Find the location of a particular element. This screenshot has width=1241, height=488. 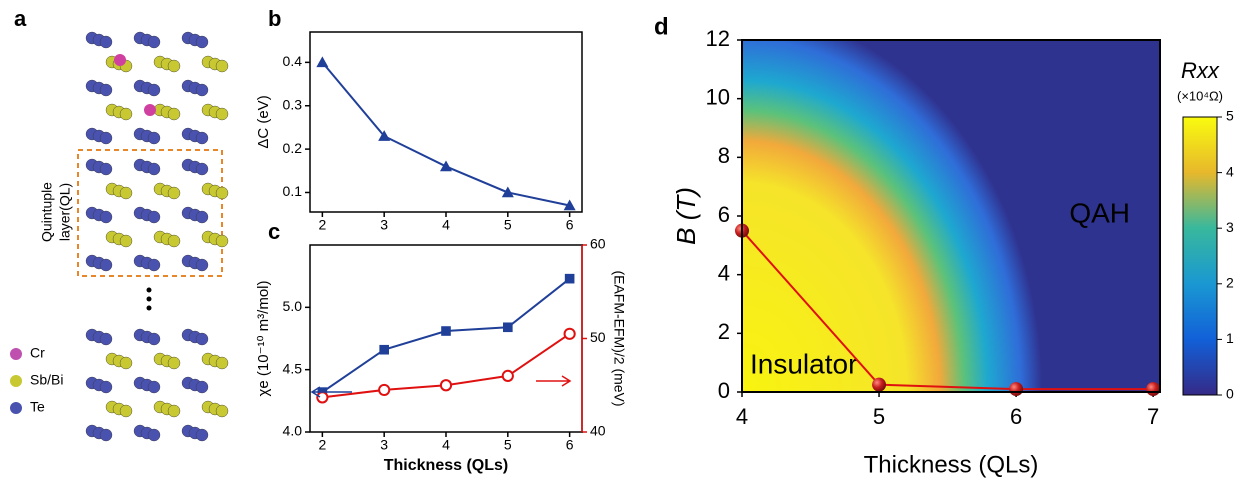

y2-tick-label: 50 is located at coordinates (598, 337).